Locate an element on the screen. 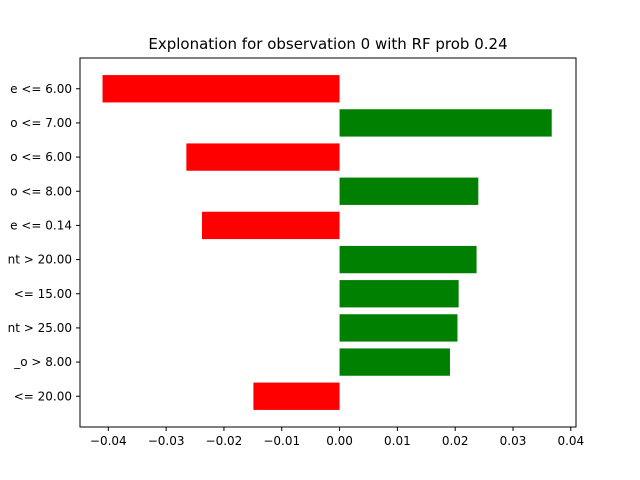 The image size is (640, 480). y-tick-label-9: <= 20.00 is located at coordinates (43, 396).